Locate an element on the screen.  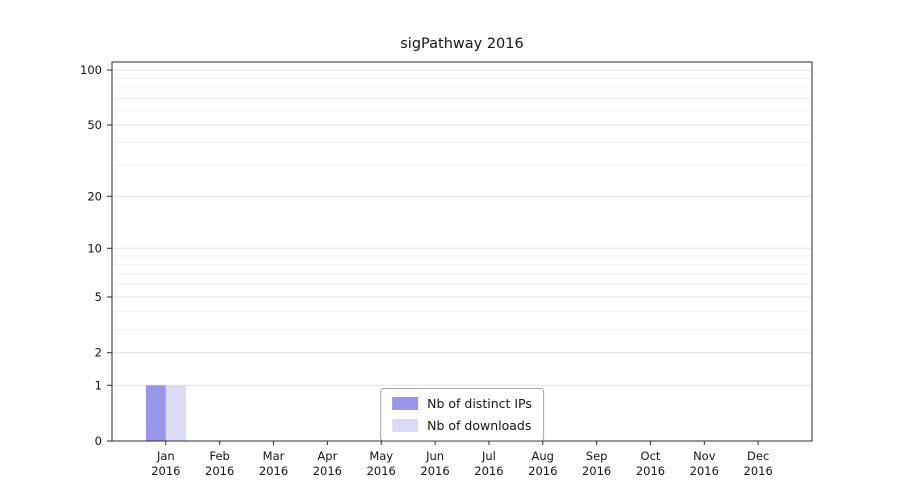
x-tick-label-month: Jul is located at coordinates (488, 456).